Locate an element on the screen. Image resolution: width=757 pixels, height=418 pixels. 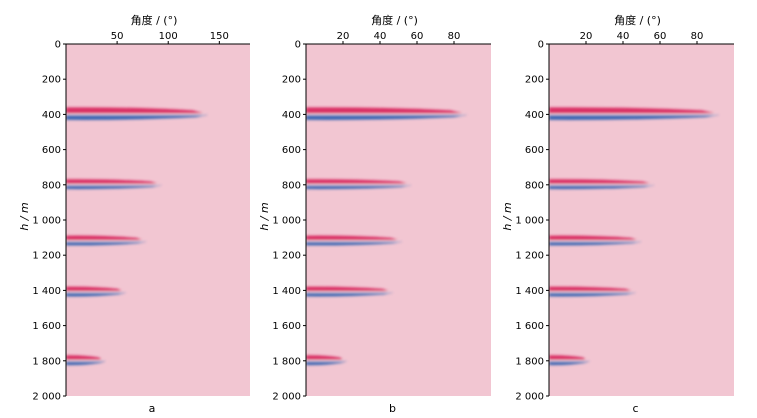
x-tick-label: 50 is located at coordinates (117, 36).